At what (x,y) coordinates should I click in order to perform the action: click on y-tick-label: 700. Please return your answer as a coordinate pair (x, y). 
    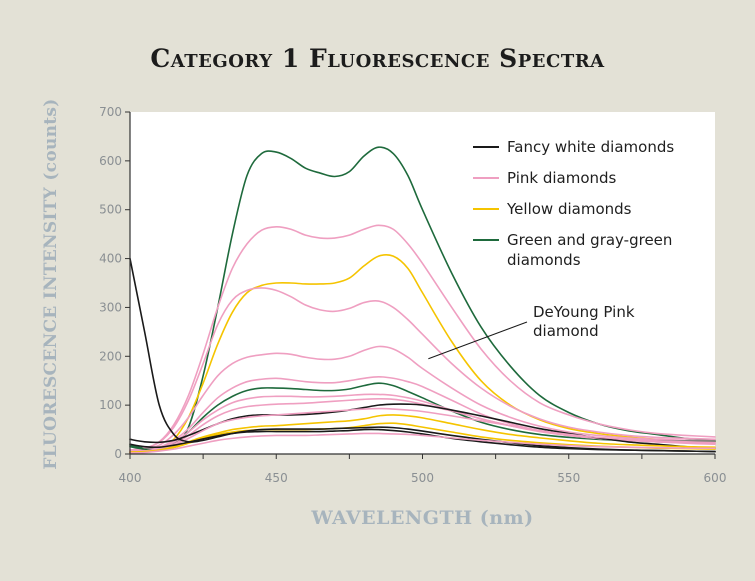
    Looking at the image, I should click on (110, 112).